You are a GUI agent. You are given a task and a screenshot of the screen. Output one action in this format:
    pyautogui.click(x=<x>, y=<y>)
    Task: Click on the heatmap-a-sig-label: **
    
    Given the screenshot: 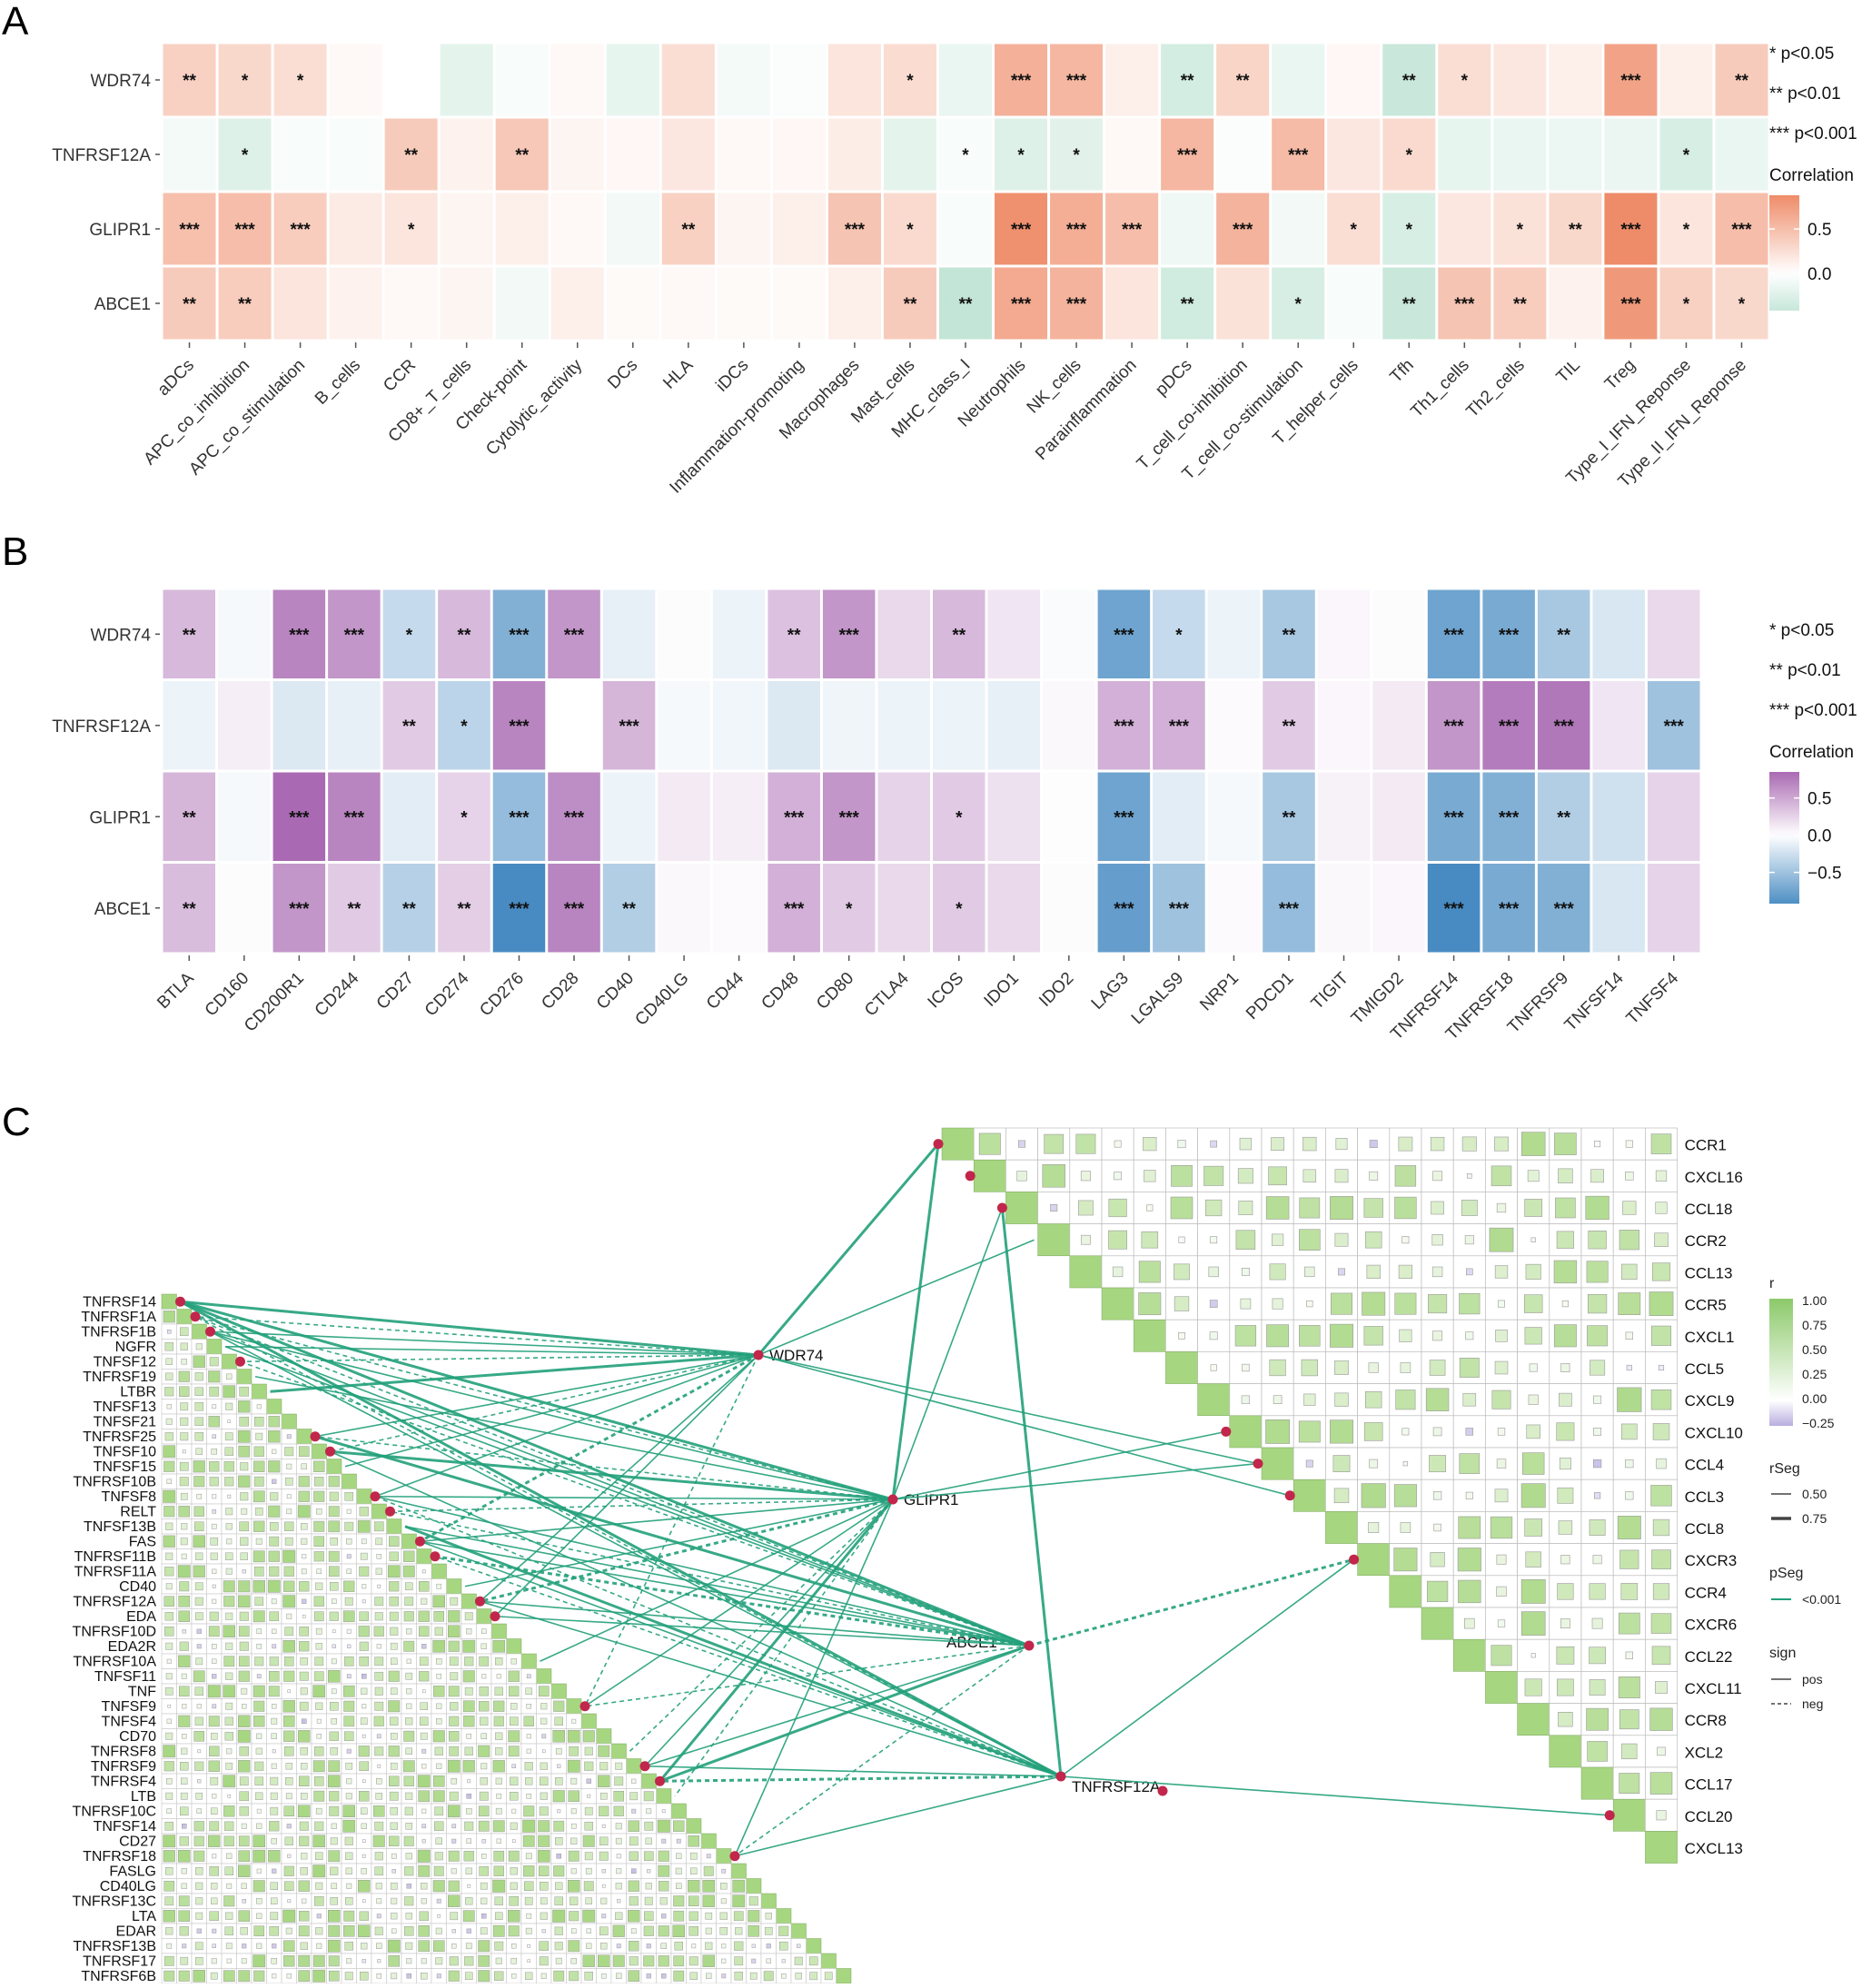 What is the action you would take?
    pyautogui.click(x=189, y=304)
    